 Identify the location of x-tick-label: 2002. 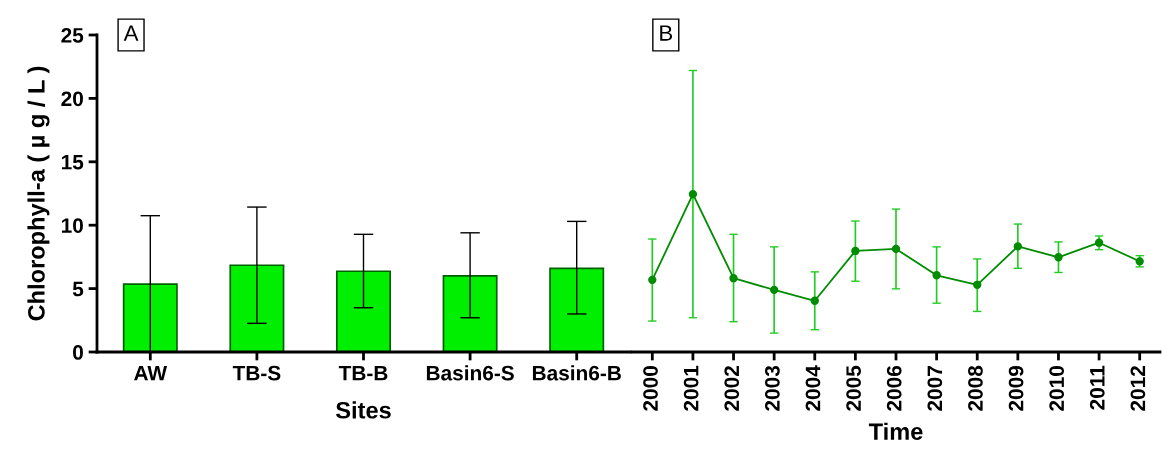
(732, 388).